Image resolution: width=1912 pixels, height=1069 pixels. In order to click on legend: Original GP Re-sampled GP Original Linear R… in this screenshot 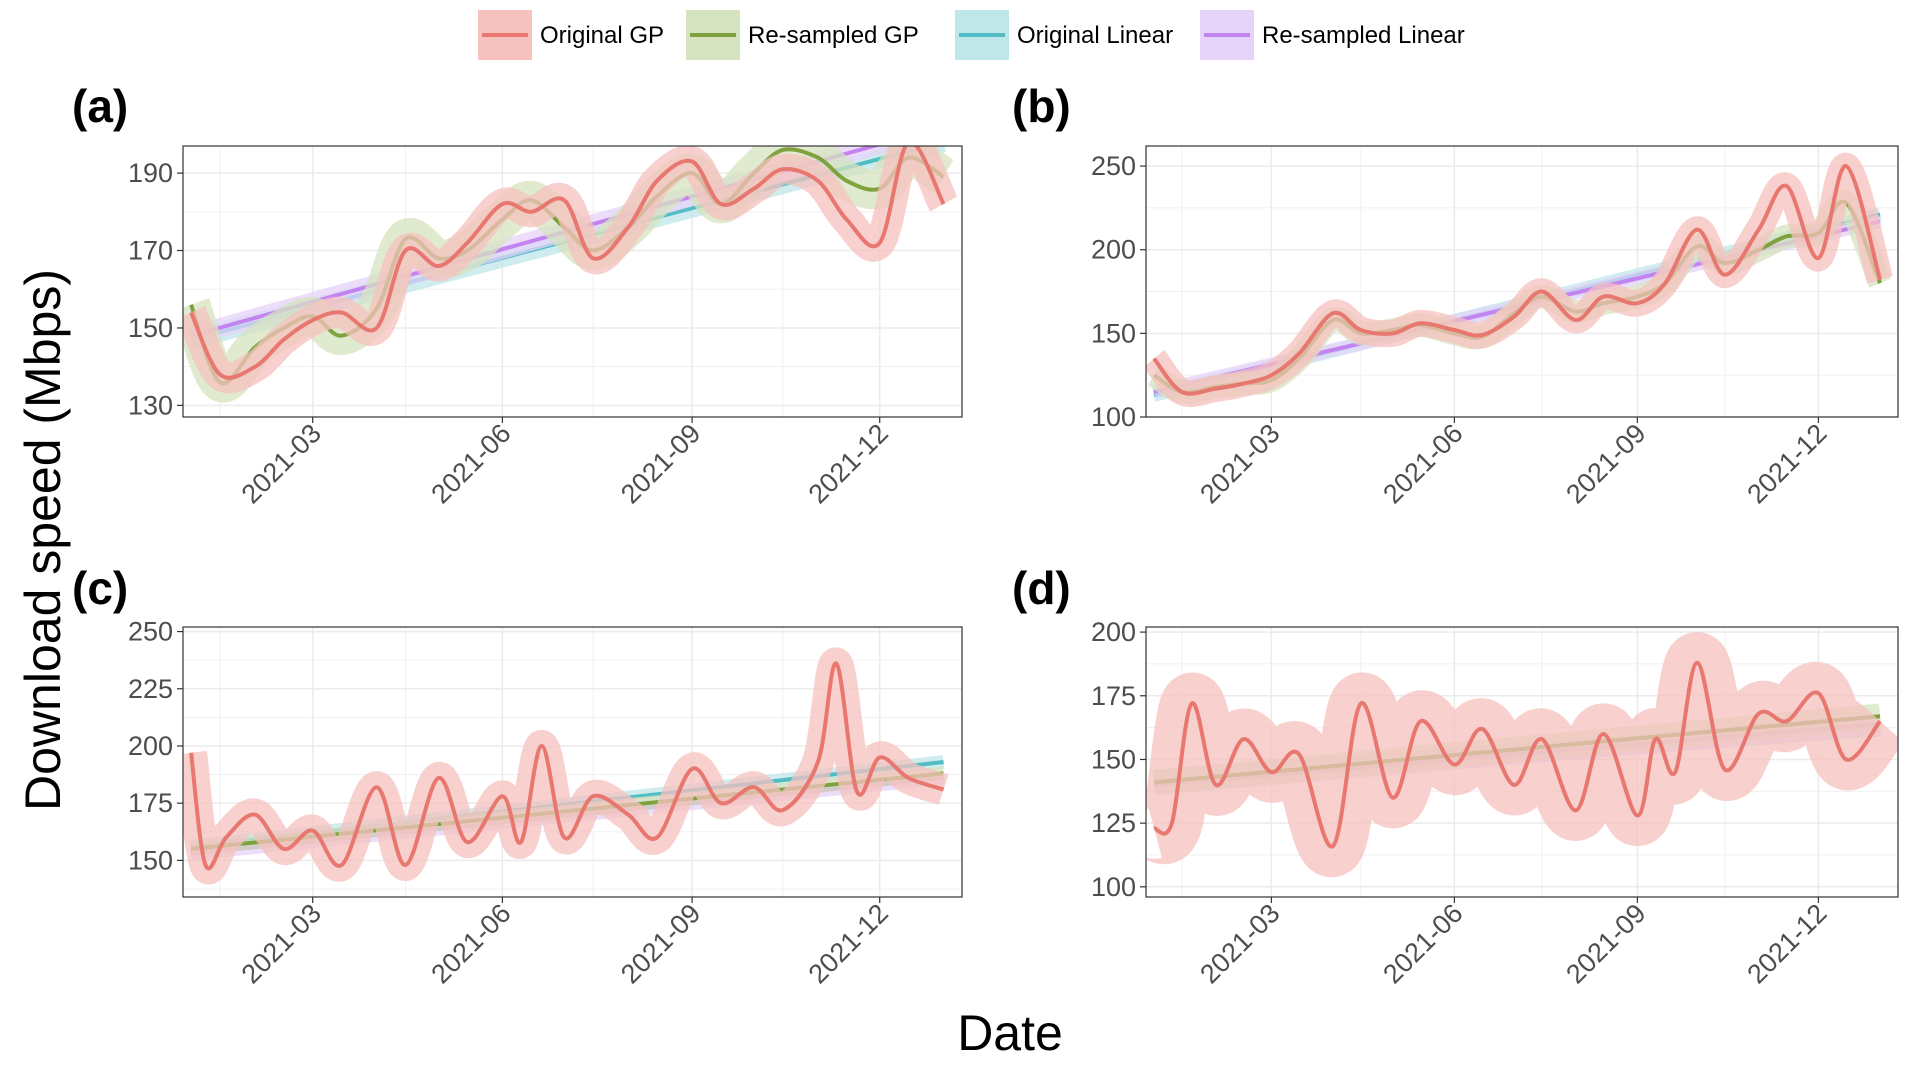, I will do `click(971, 35)`.